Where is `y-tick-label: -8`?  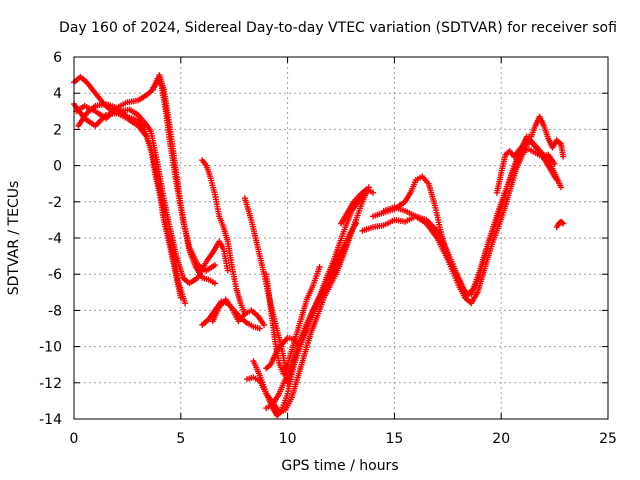 y-tick-label: -8 is located at coordinates (55, 311).